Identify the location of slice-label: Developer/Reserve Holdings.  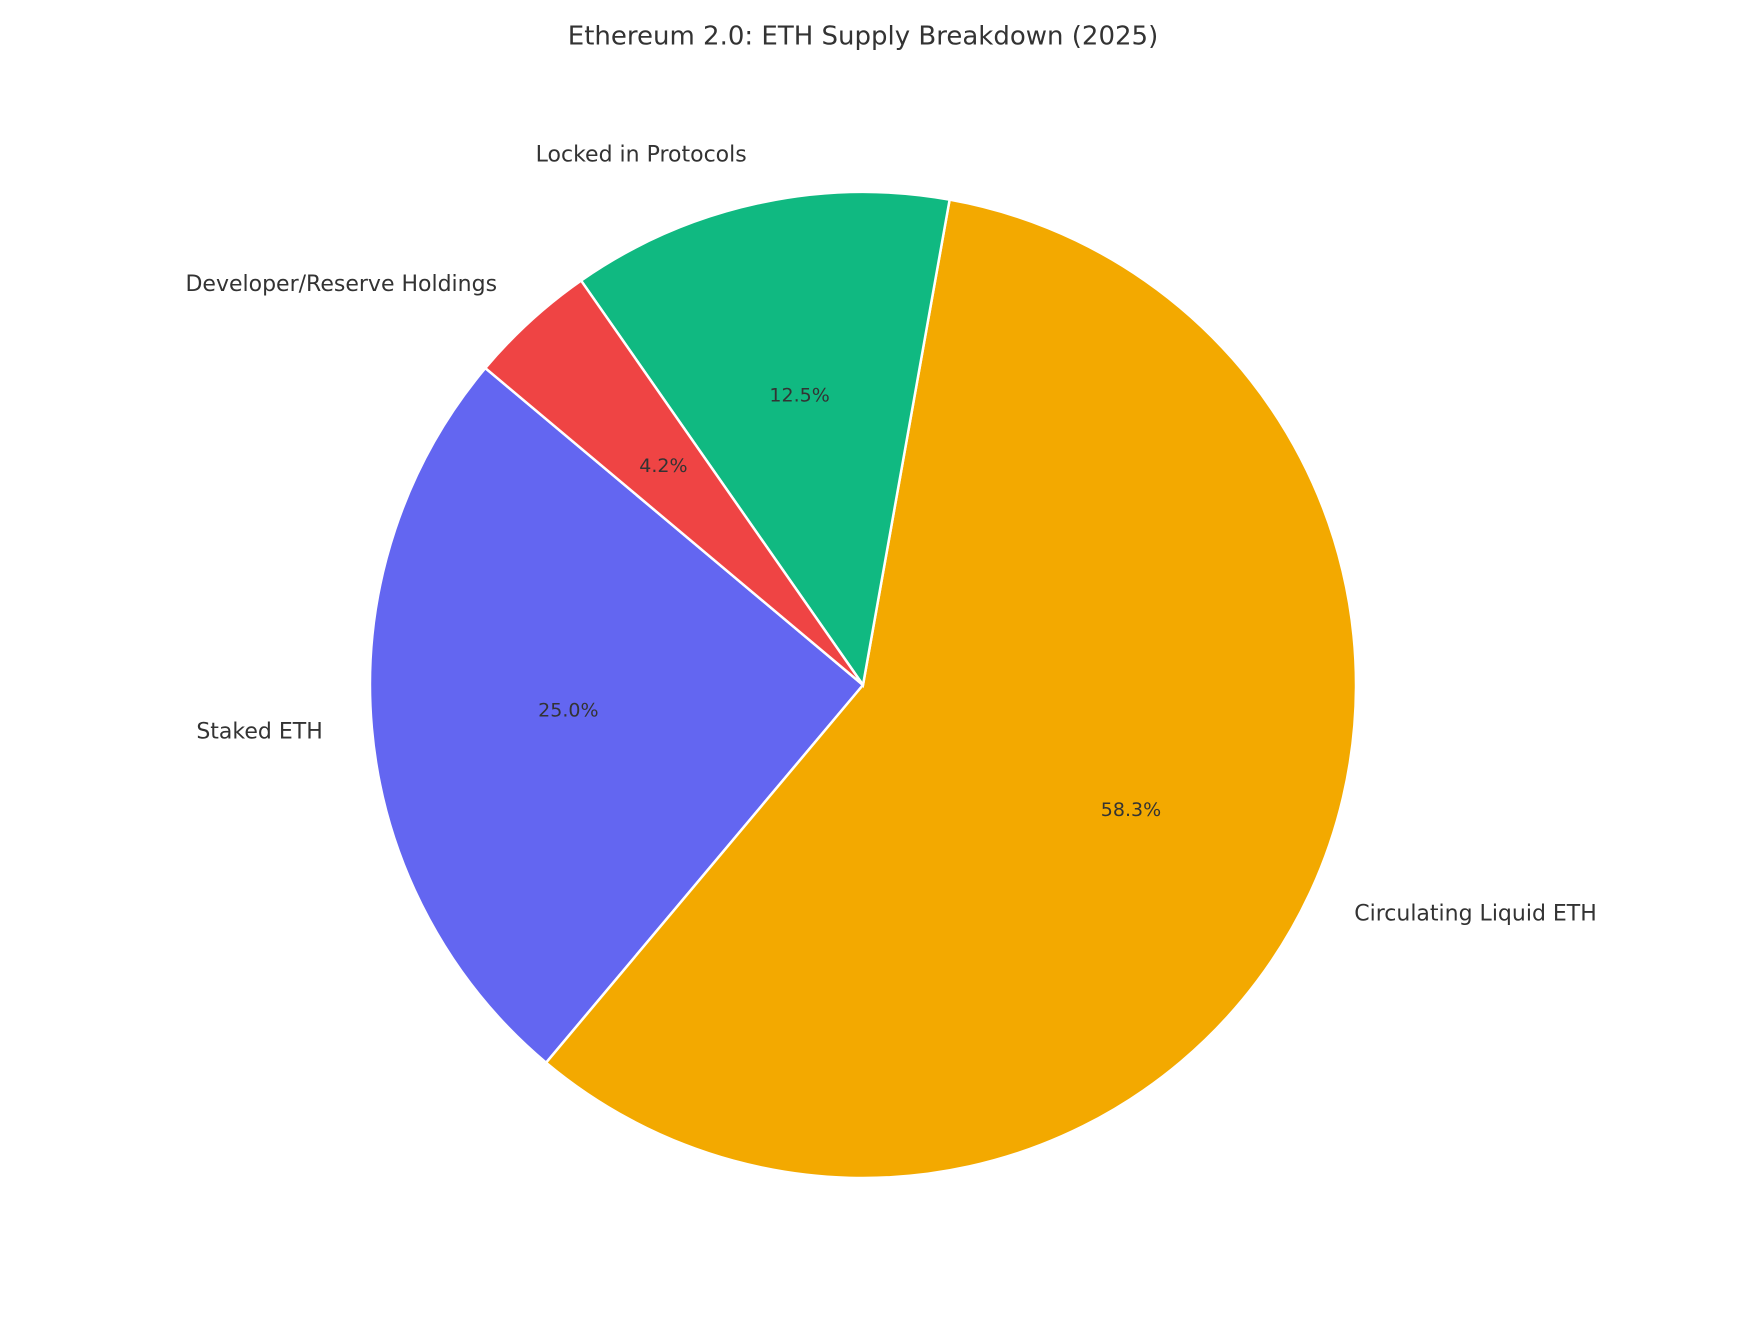
(341, 284).